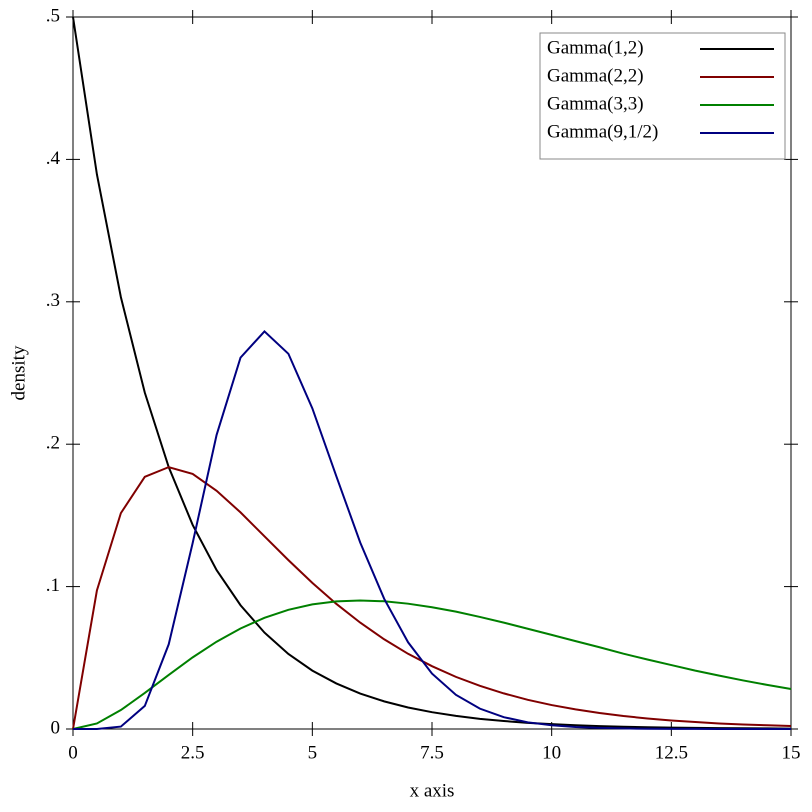 Image resolution: width=812 pixels, height=812 pixels. What do you see at coordinates (791, 752) in the screenshot?
I see `x-tick-label: 15` at bounding box center [791, 752].